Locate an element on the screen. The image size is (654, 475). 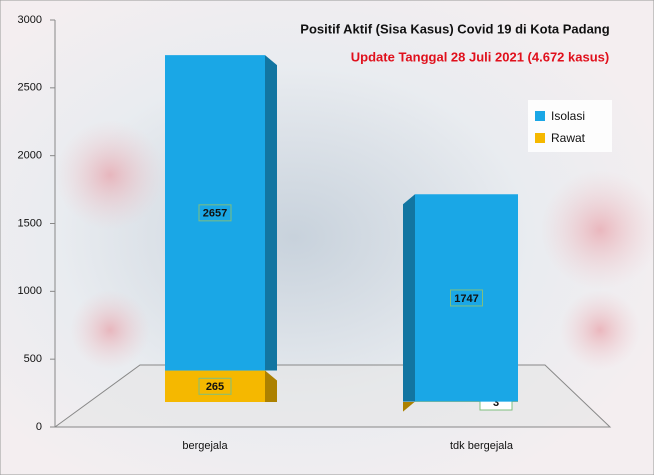
legend-label: Isolasi is located at coordinates (568, 116).